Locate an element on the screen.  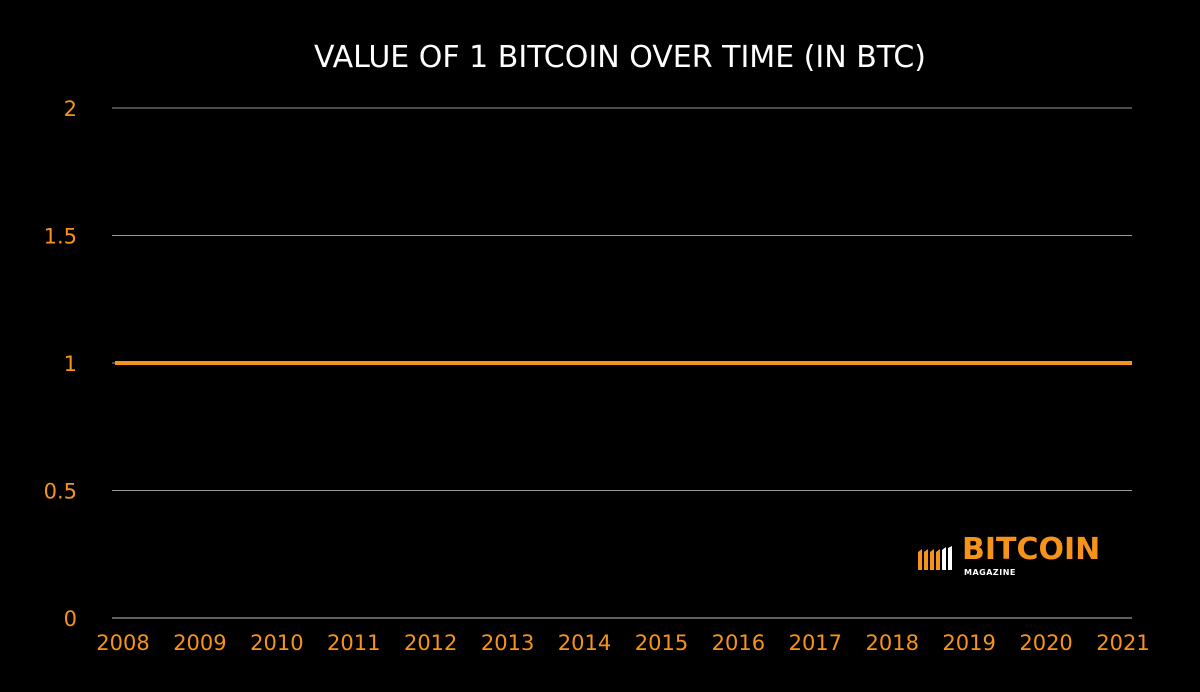
x-tick-label: 2008 is located at coordinates (122, 643).